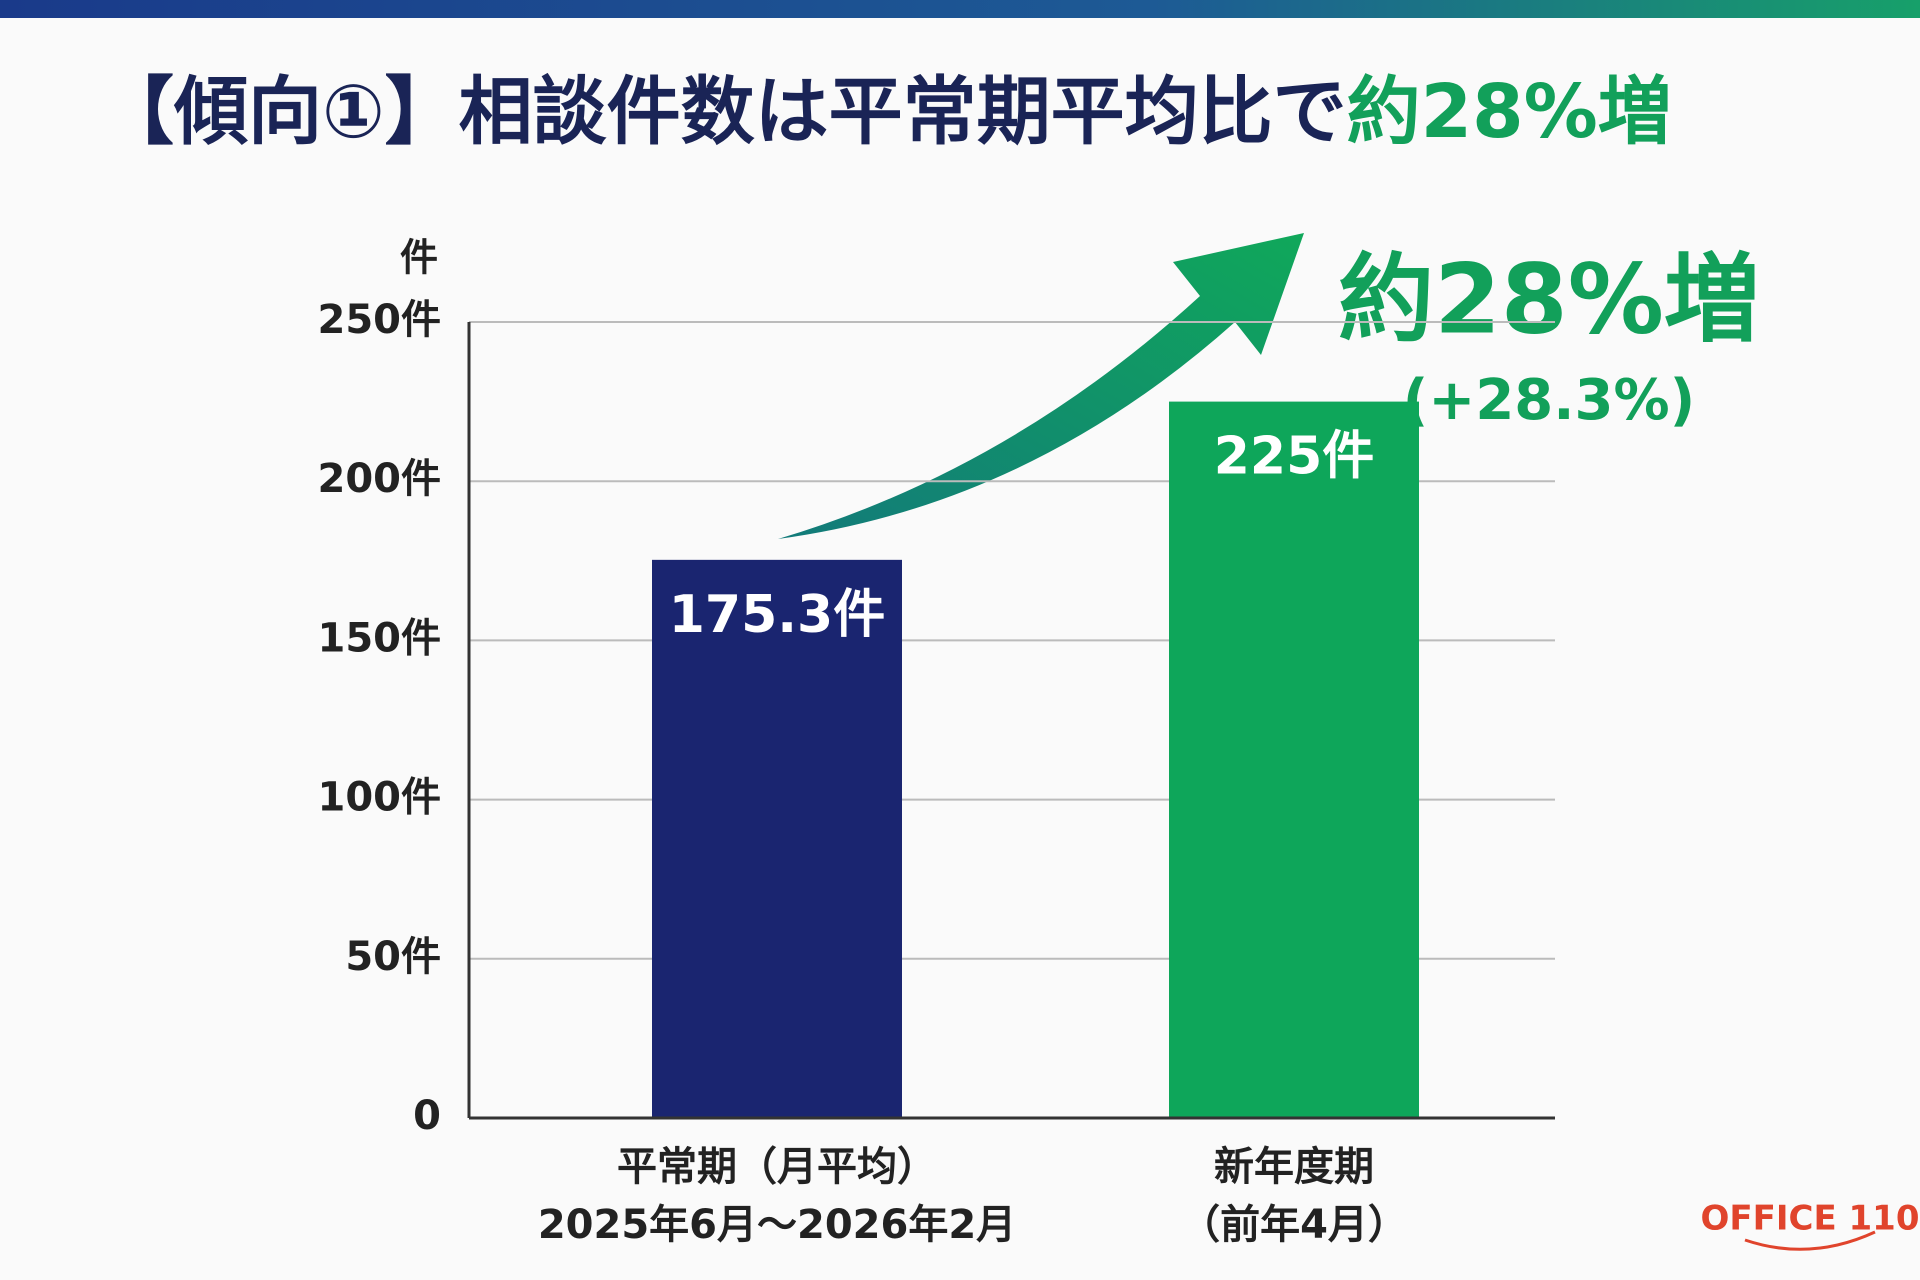 This screenshot has height=1280, width=1920. Describe the element at coordinates (1294, 457) in the screenshot. I see `value-label: 225件` at that location.